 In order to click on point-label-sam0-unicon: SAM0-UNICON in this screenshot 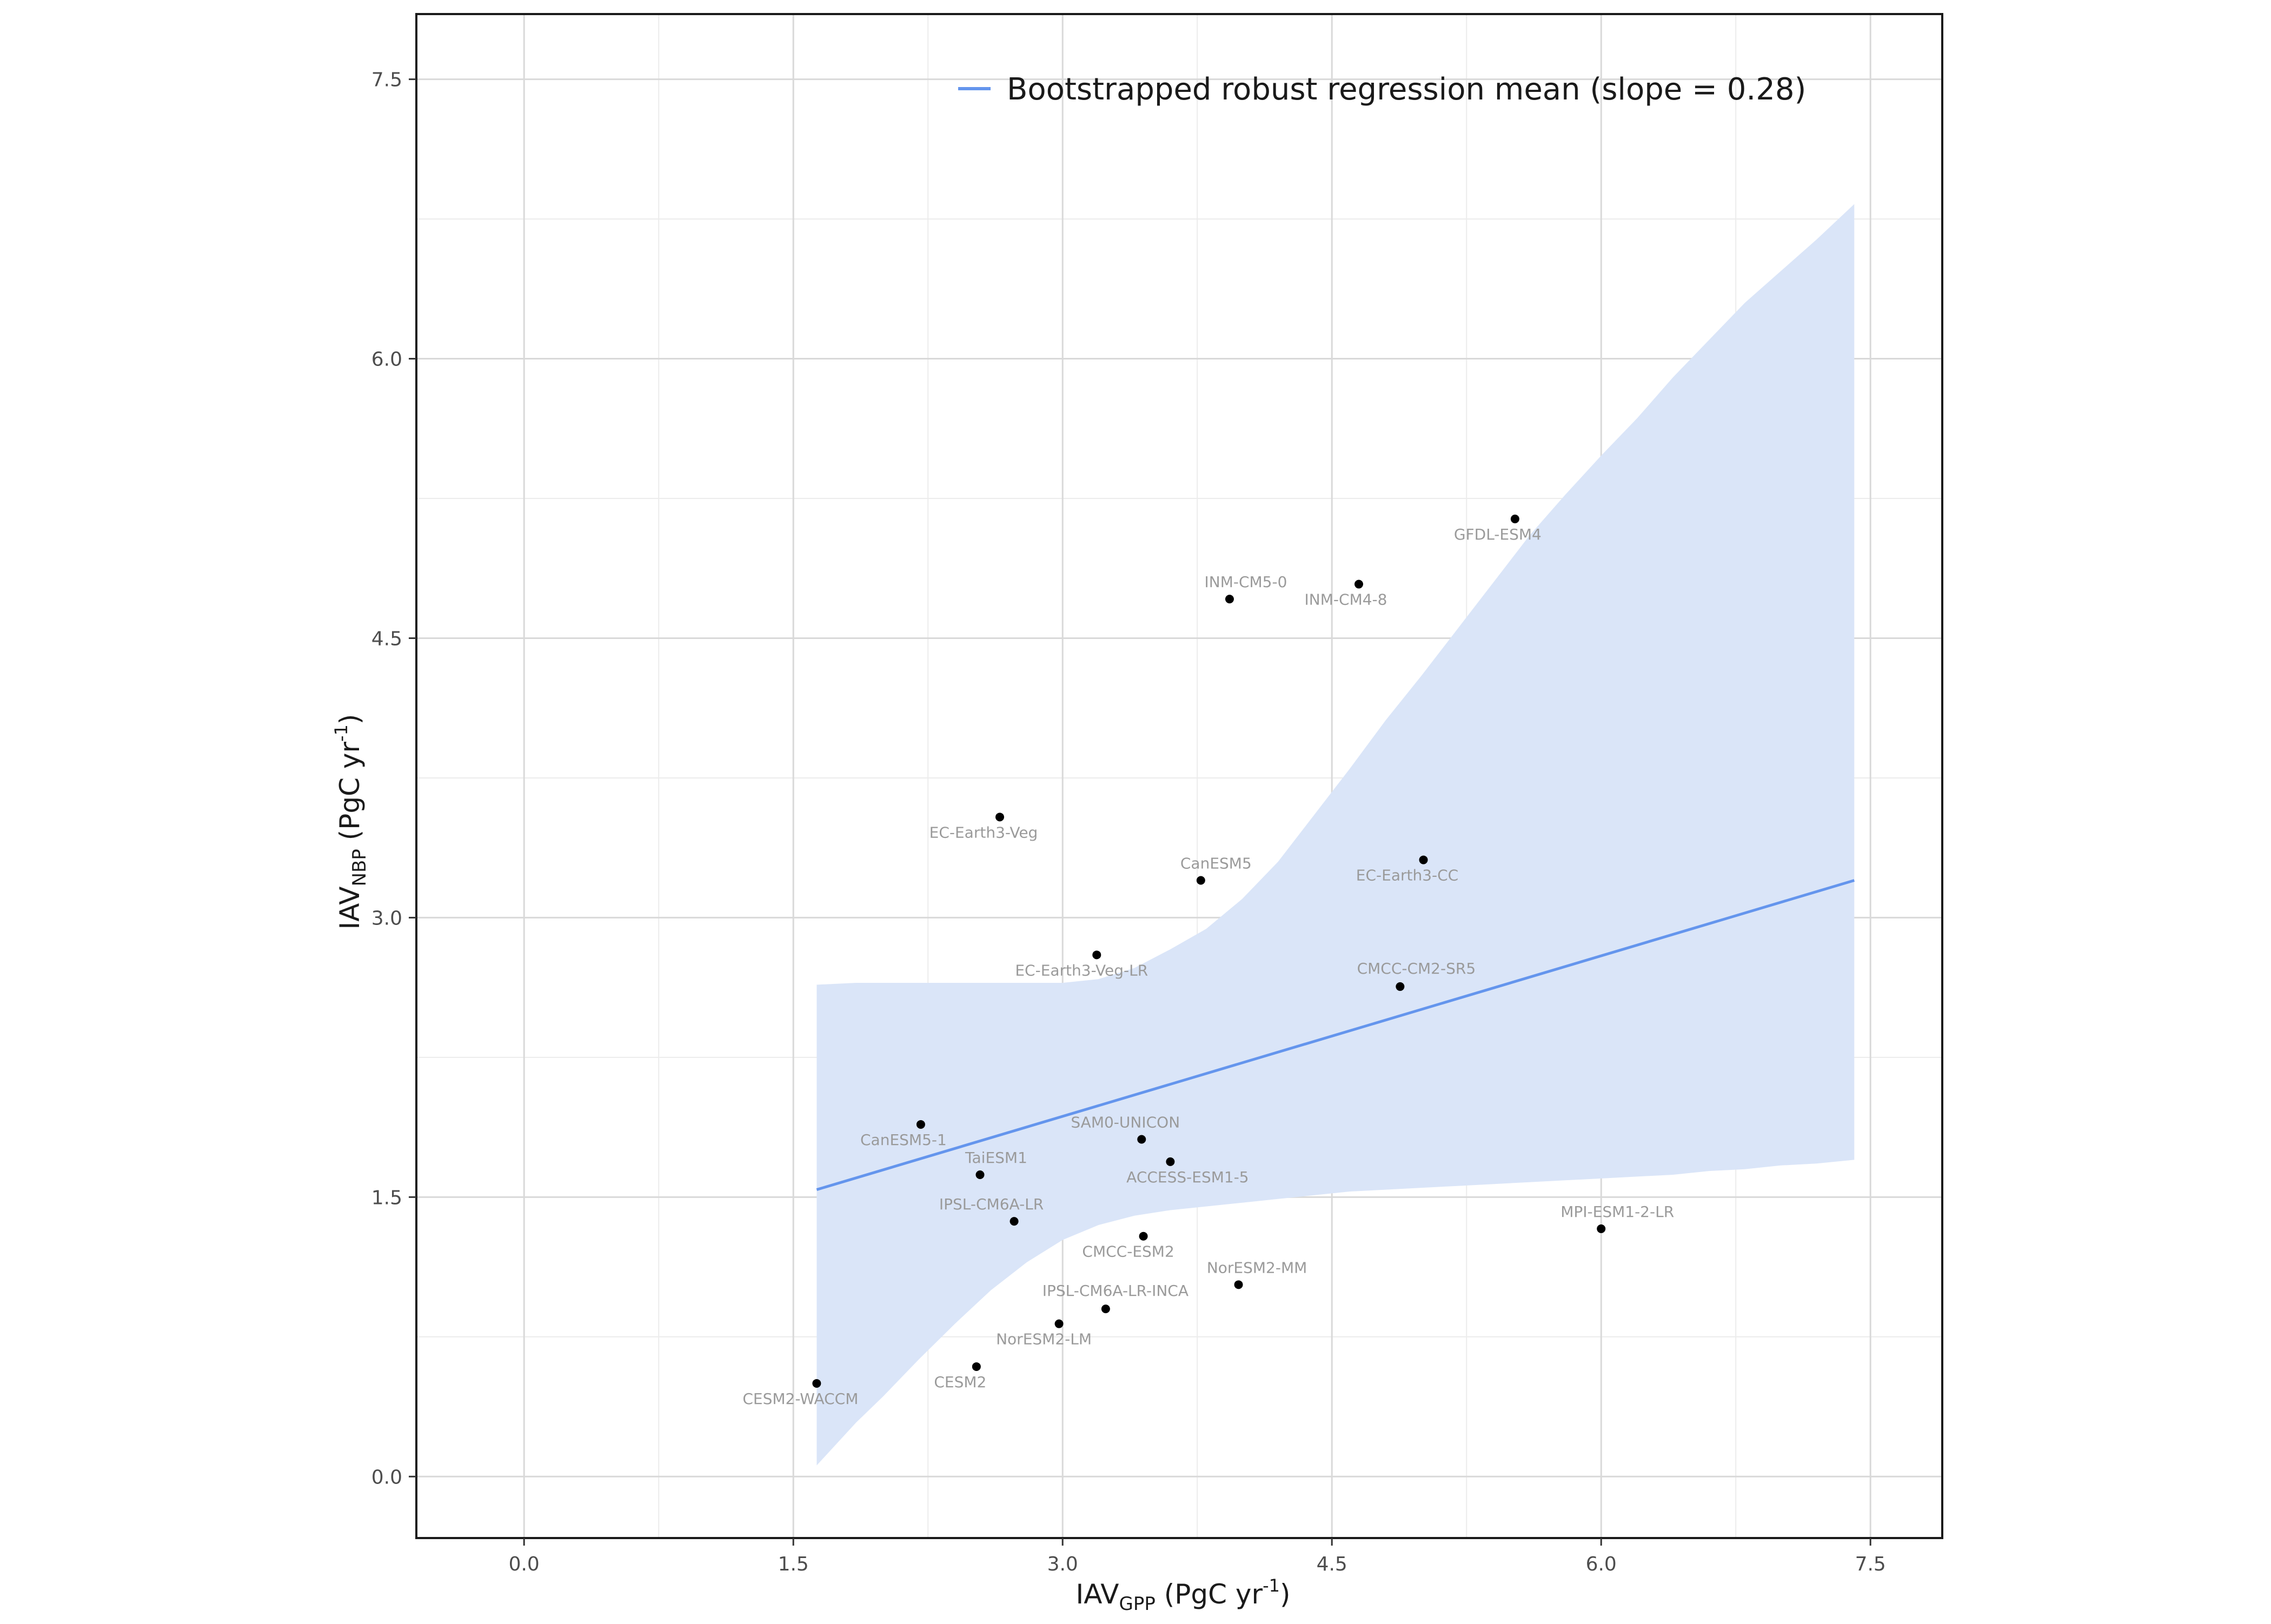, I will do `click(1125, 1123)`.